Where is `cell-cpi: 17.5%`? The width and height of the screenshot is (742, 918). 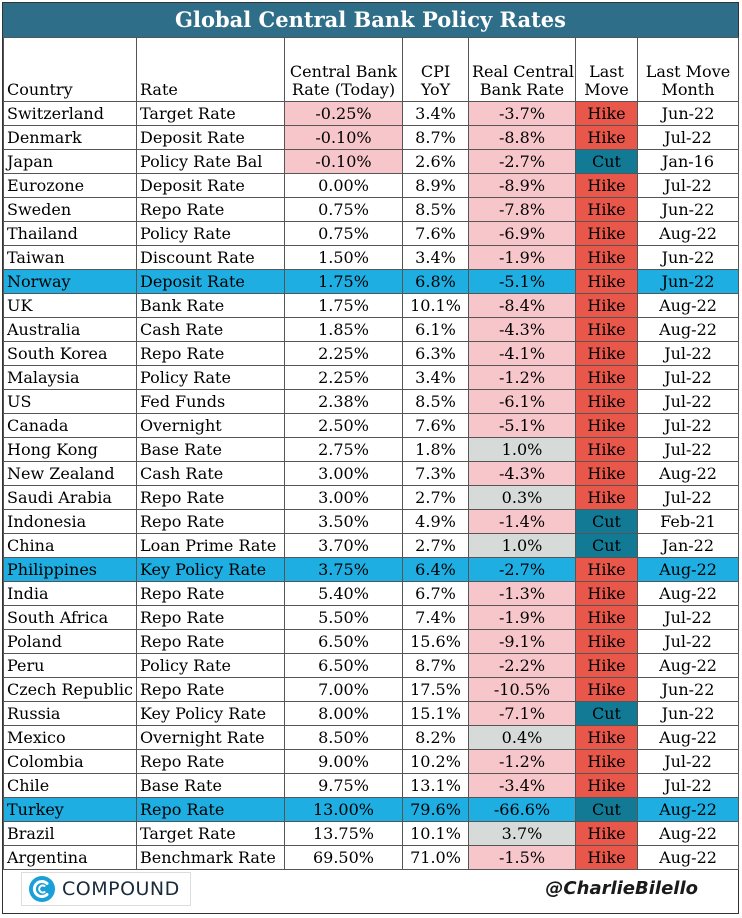 cell-cpi: 17.5% is located at coordinates (435, 689).